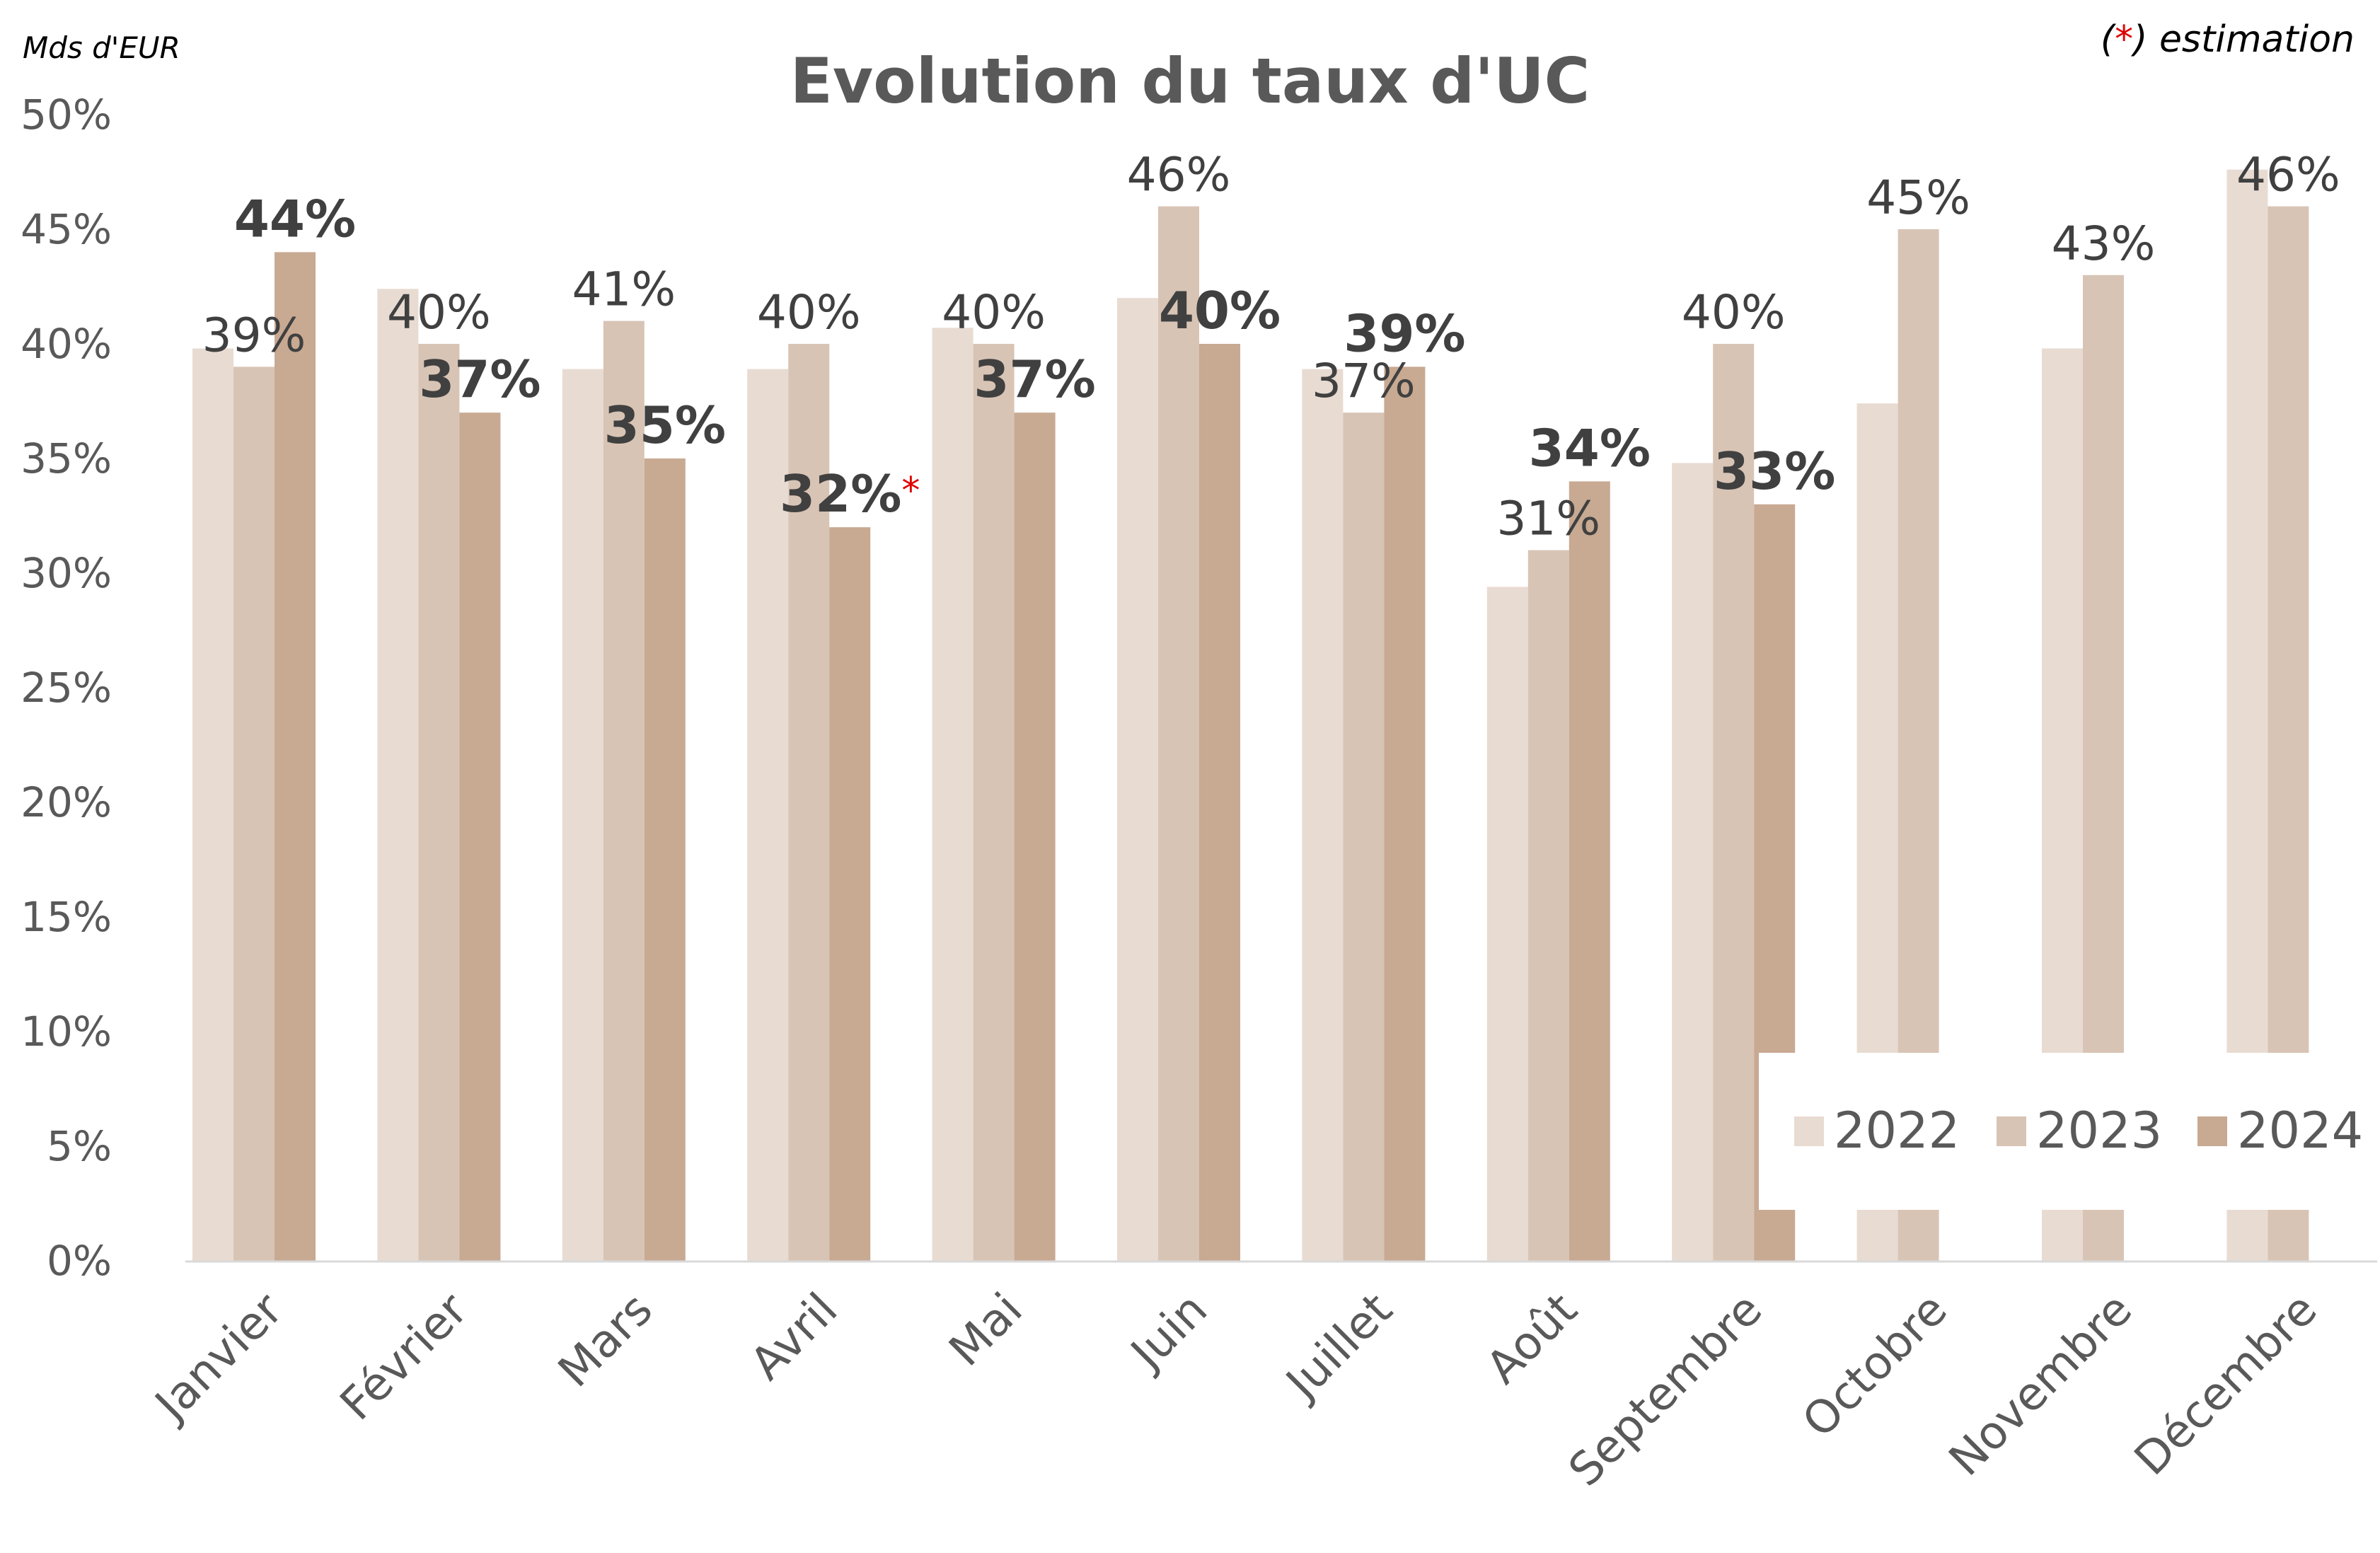  Describe the element at coordinates (66, 917) in the screenshot. I see `y-tick-label: 15%` at that location.